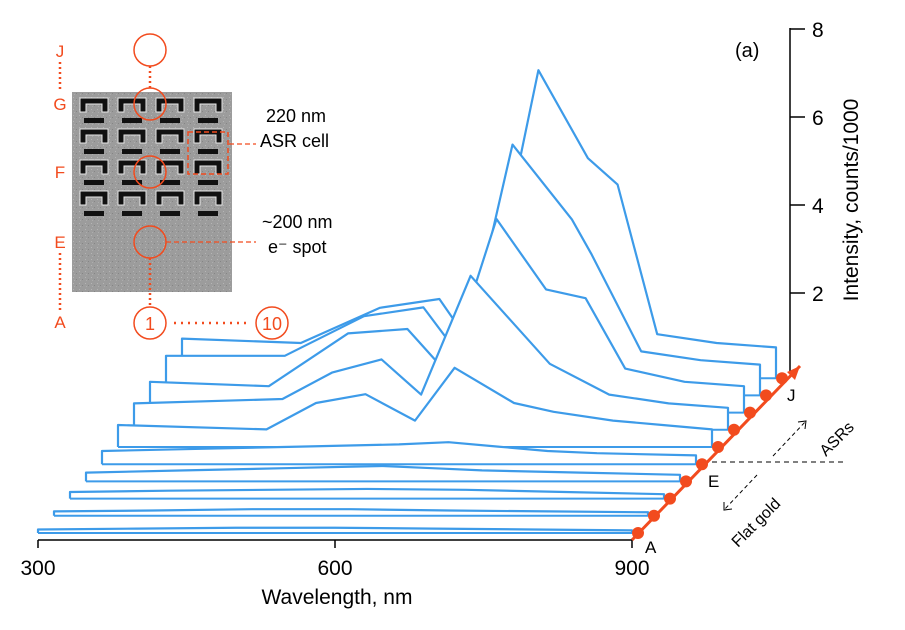  Describe the element at coordinates (818, 118) in the screenshot. I see `y-tick-label-6: 6` at that location.